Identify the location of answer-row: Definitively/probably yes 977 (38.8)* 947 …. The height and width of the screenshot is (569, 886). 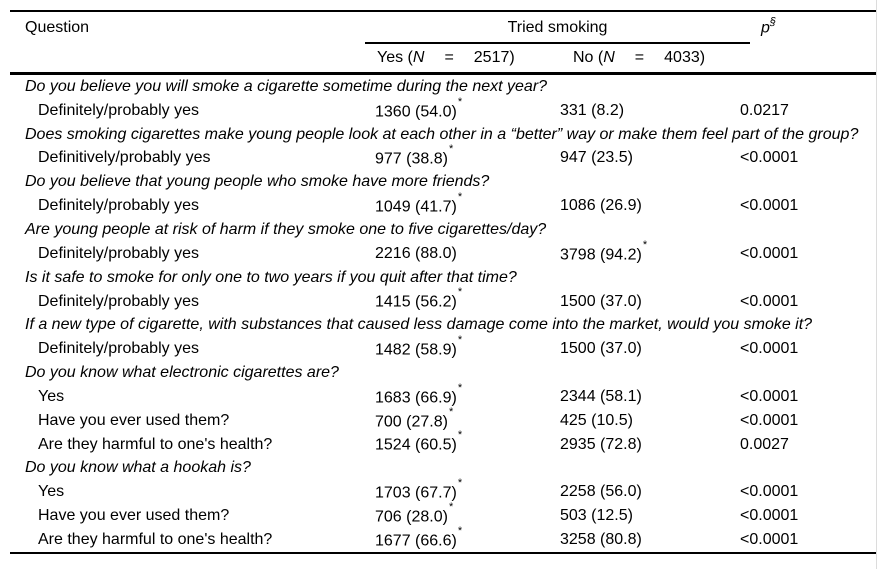
(443, 157).